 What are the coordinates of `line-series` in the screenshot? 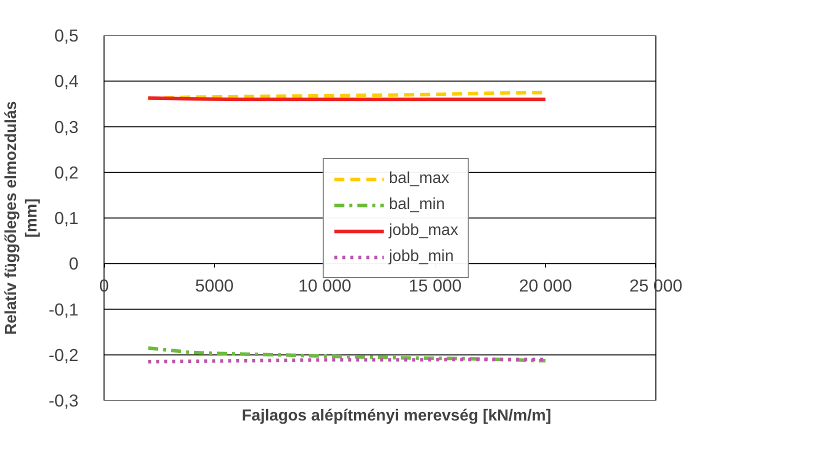 It's located at (347, 354).